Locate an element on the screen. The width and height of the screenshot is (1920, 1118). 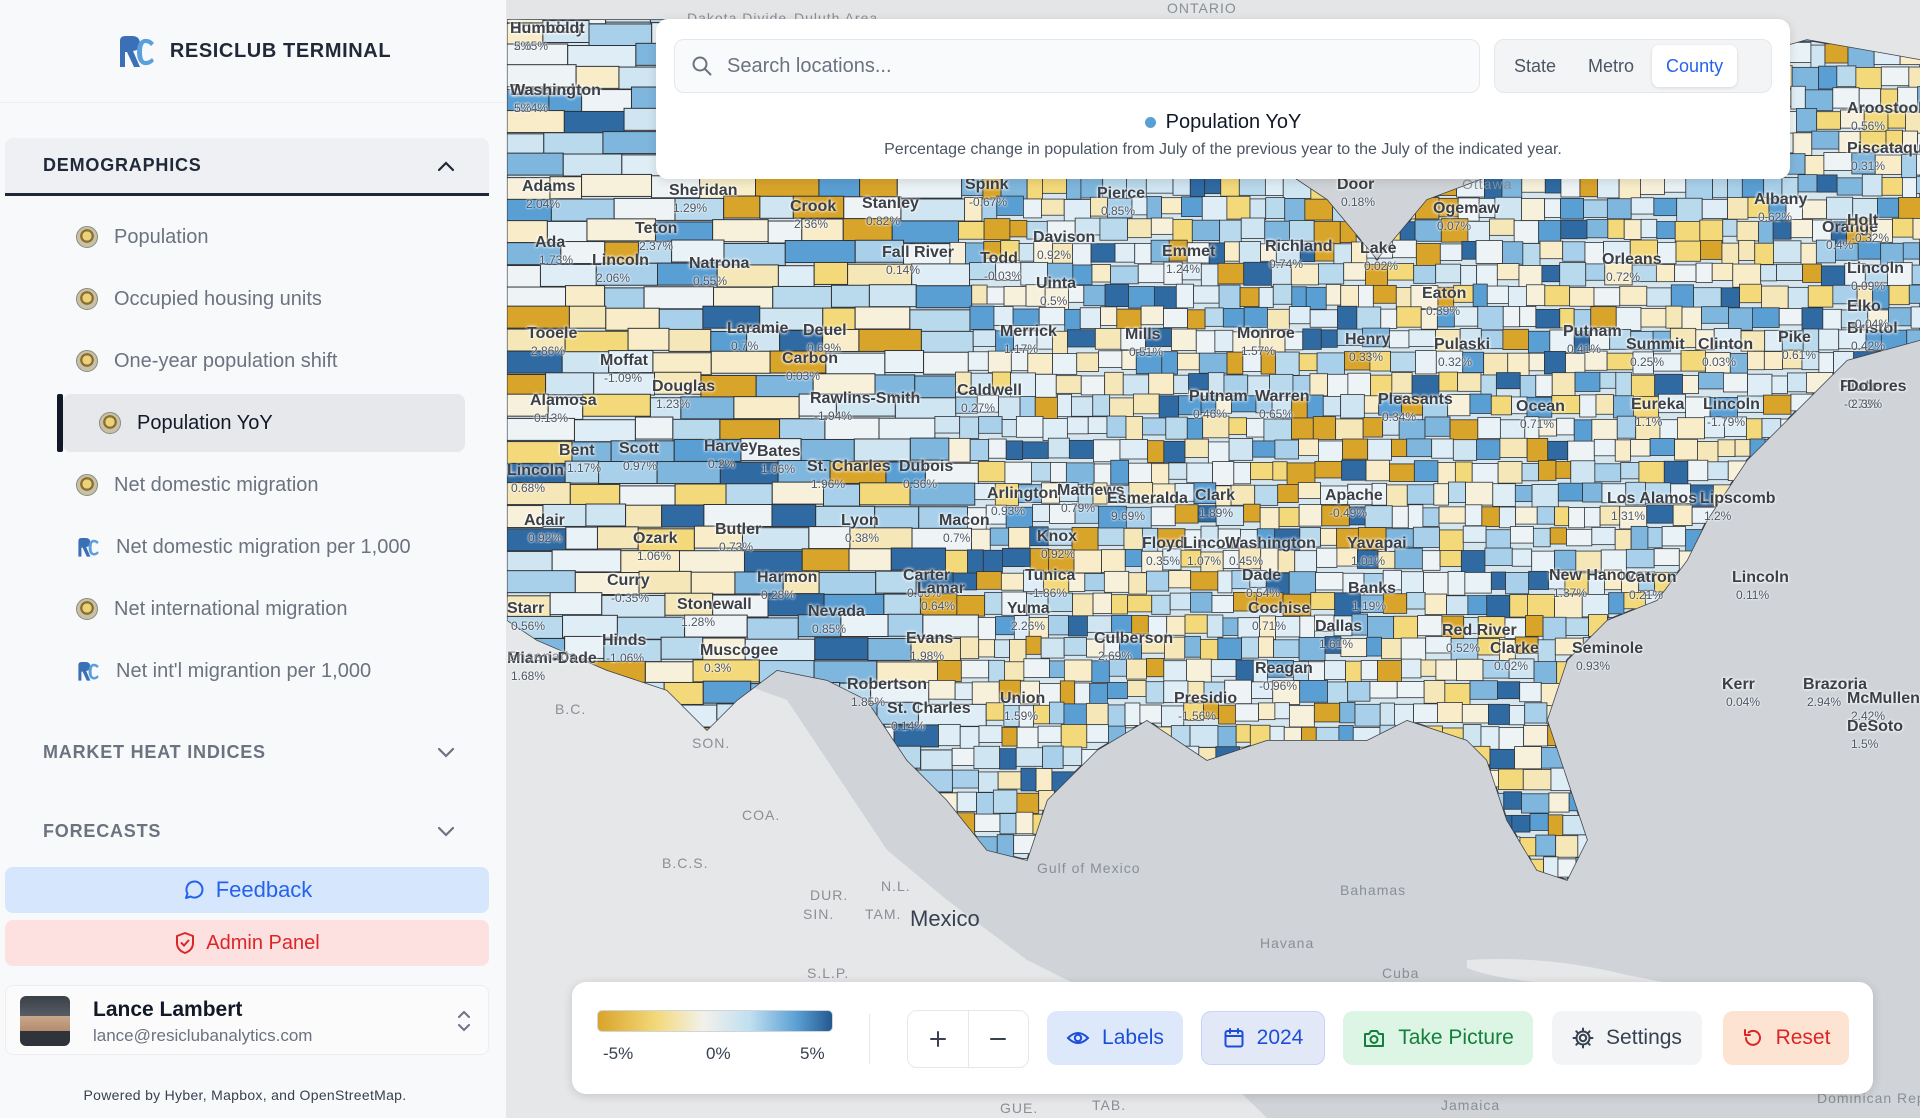
gear-icon is located at coordinates (1583, 1038).